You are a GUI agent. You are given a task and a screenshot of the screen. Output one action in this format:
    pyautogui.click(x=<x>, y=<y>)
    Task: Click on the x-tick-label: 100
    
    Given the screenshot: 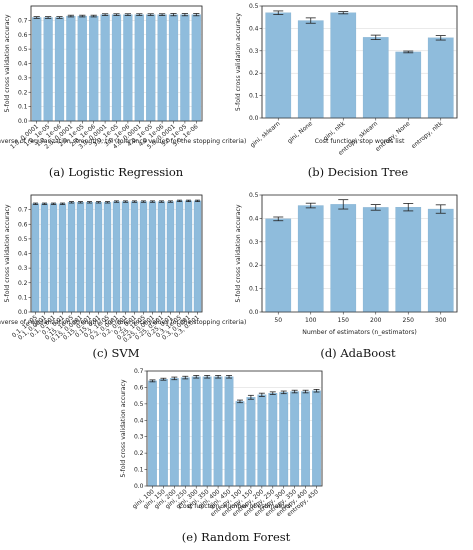 What is the action you would take?
    pyautogui.click(x=311, y=320)
    